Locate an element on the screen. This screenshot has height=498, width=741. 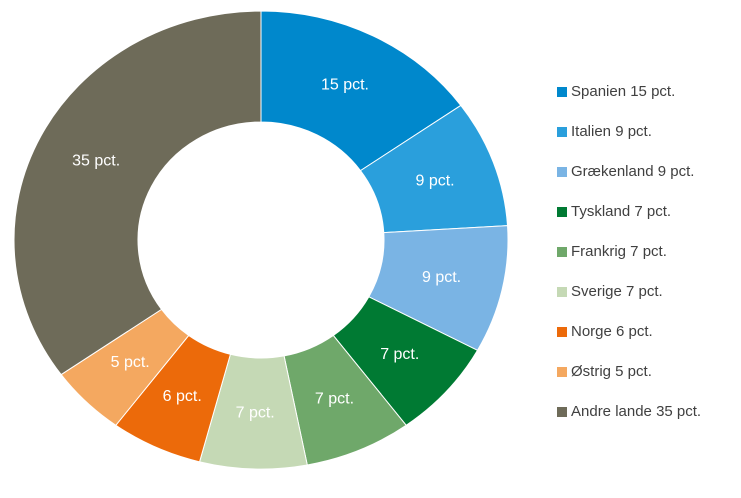
legend-label: Norge 6 pct. is located at coordinates (612, 331).